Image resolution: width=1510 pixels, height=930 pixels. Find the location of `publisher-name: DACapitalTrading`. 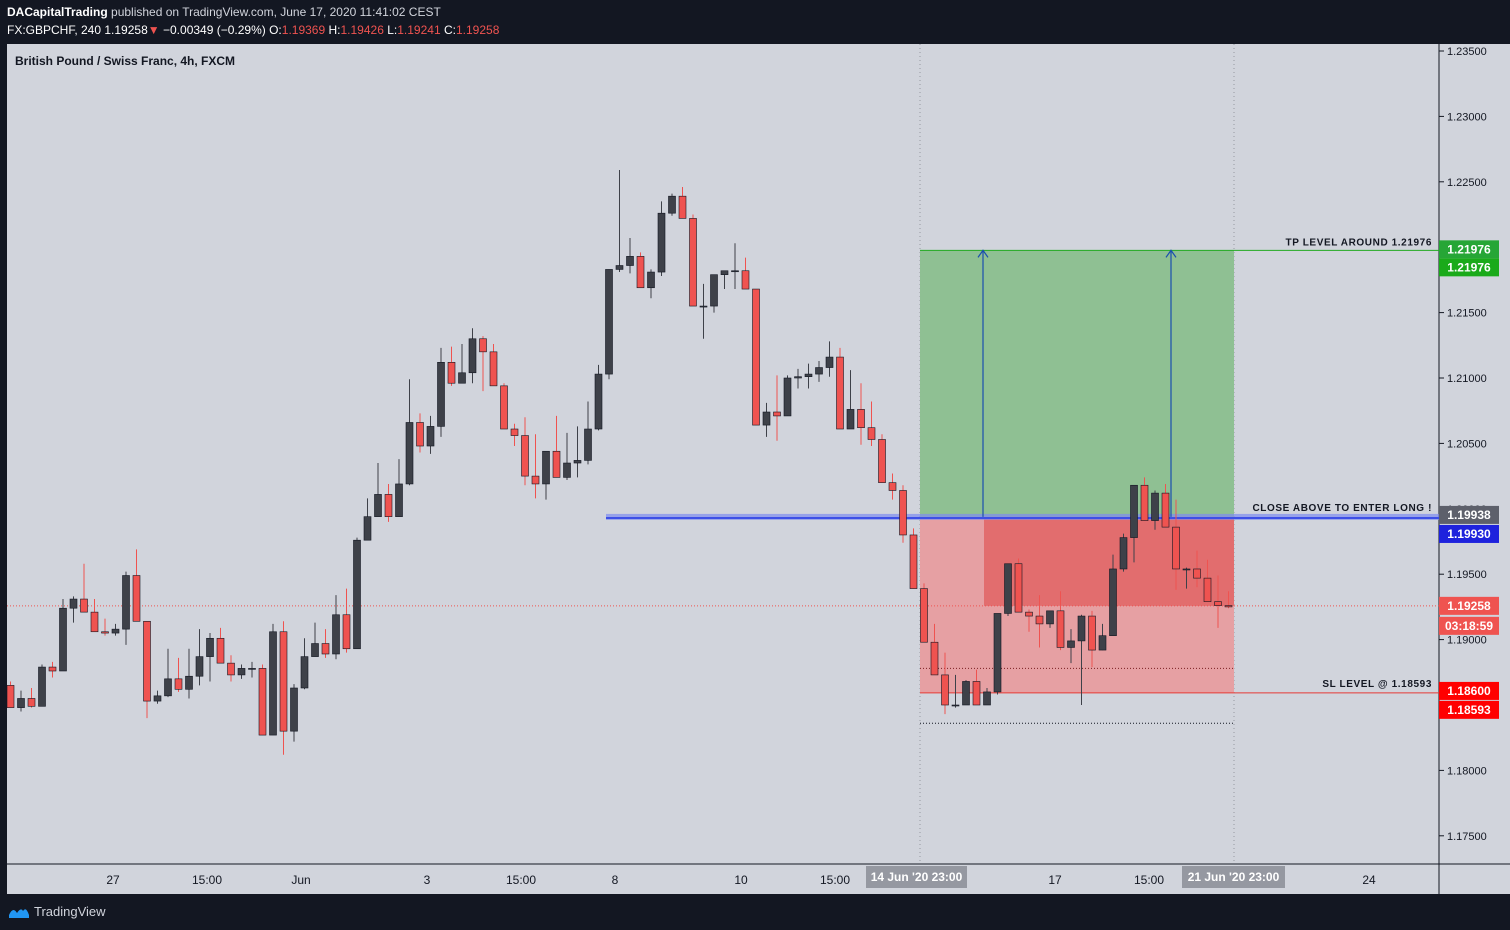

publisher-name: DACapitalTrading is located at coordinates (57, 12).